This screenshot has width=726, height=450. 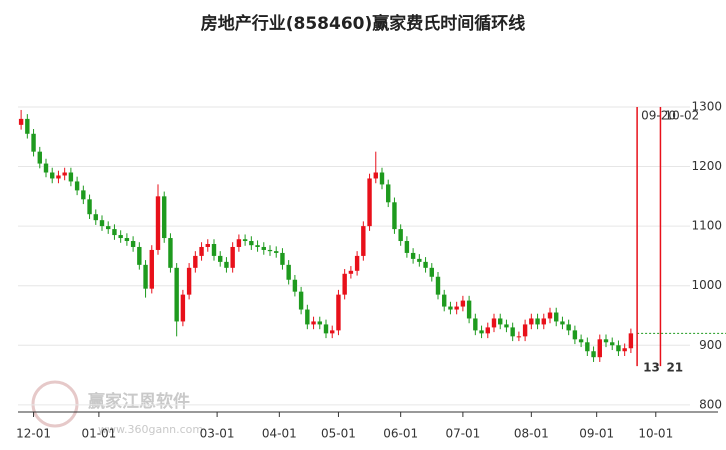 I want to click on x-tick-label: 06-01, so click(x=400, y=434).